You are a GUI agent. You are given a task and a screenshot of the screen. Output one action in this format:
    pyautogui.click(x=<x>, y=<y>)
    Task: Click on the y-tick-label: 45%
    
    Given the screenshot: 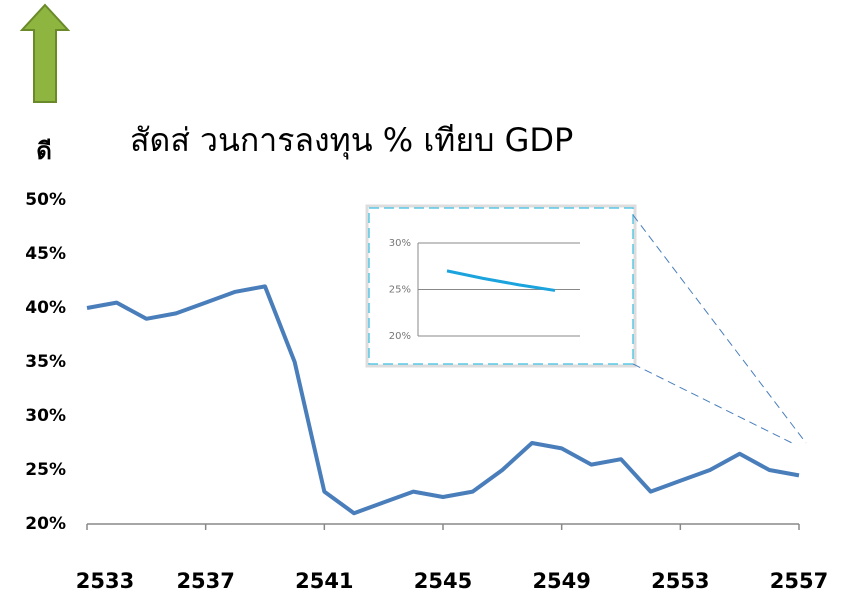 What is the action you would take?
    pyautogui.click(x=45, y=254)
    